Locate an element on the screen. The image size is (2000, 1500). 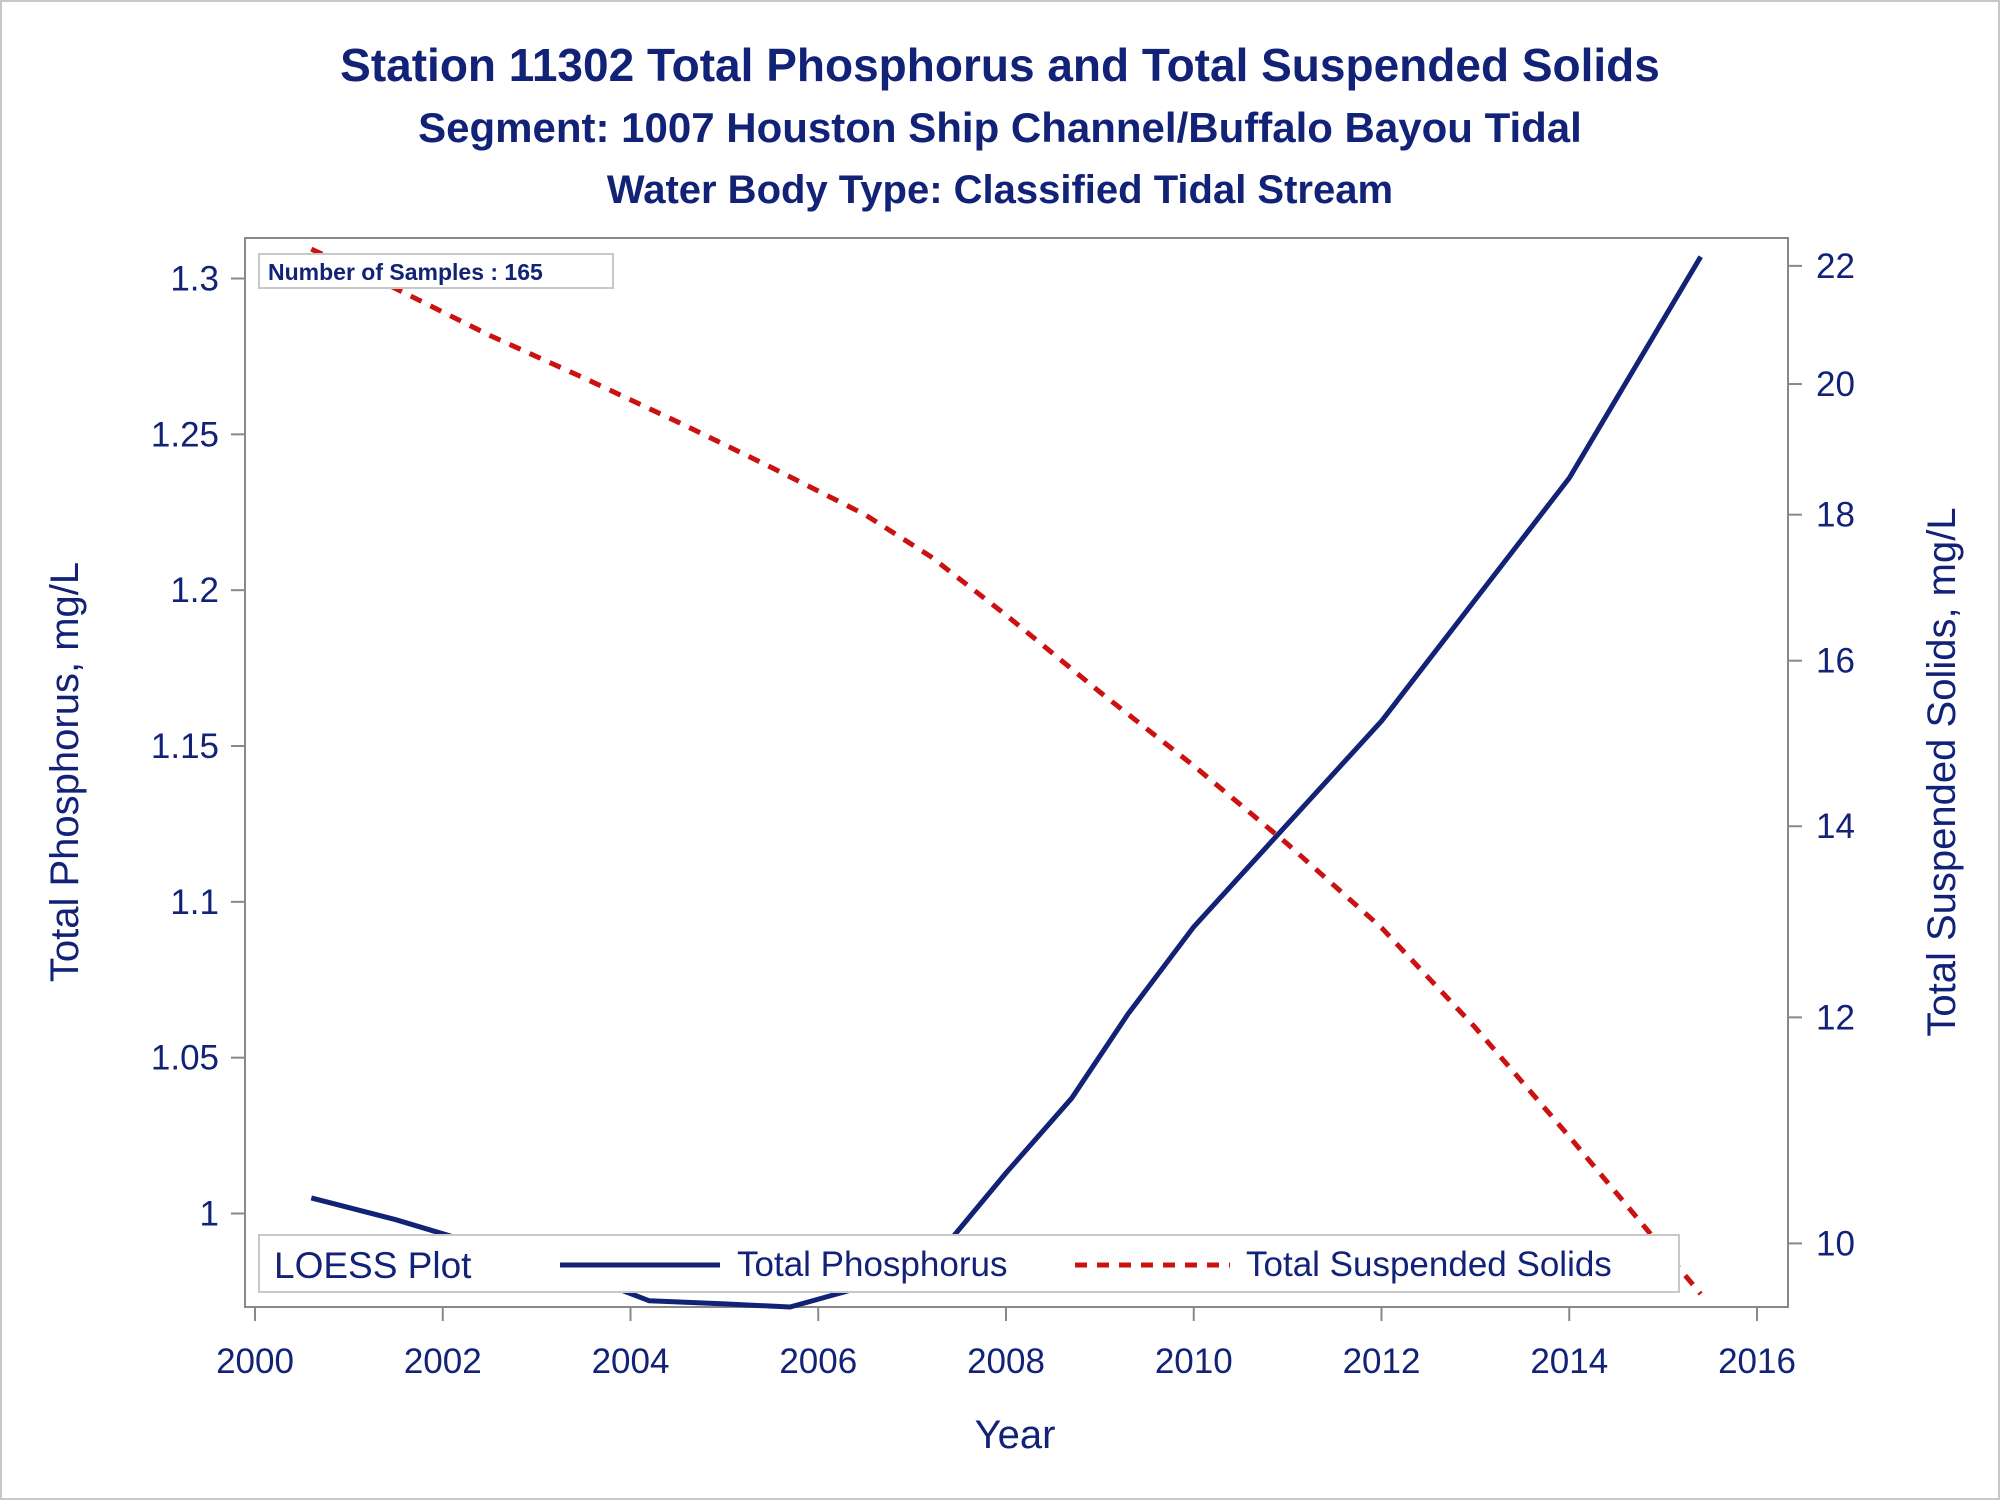
y-left-tick-label: 1 is located at coordinates (209, 1214).